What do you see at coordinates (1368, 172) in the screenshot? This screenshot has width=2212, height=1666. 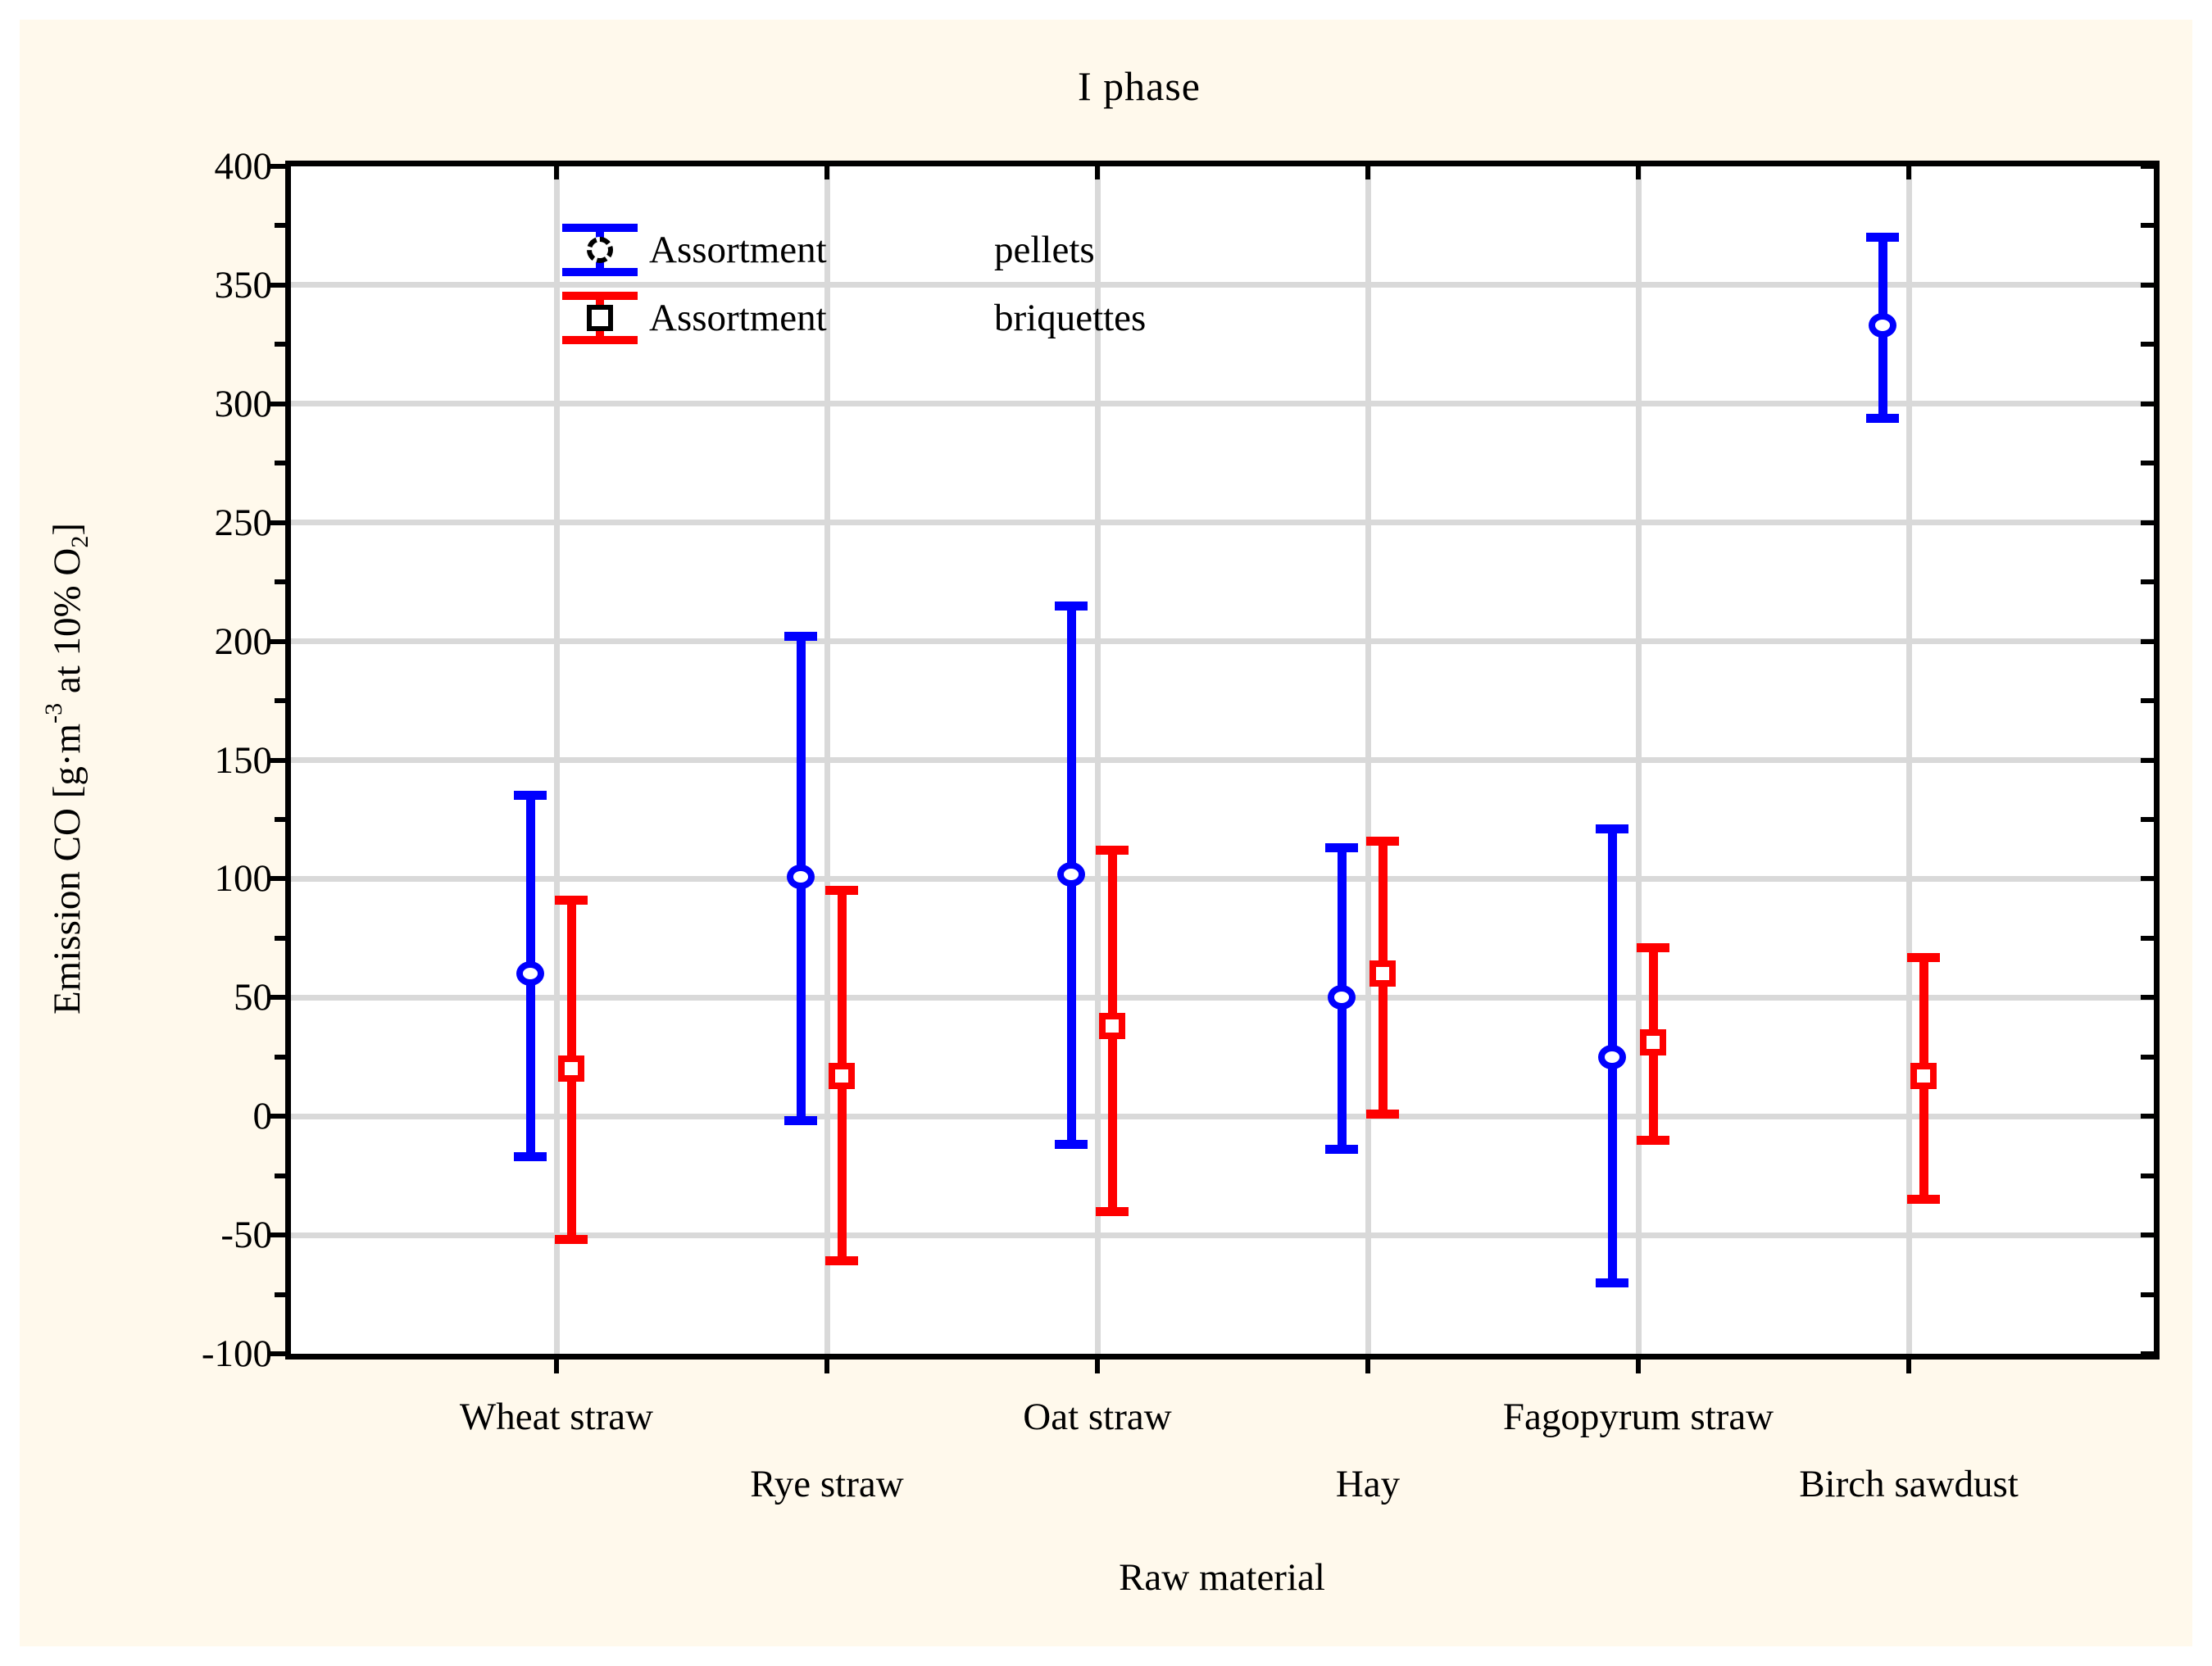 I see `xtick-top-hay` at bounding box center [1368, 172].